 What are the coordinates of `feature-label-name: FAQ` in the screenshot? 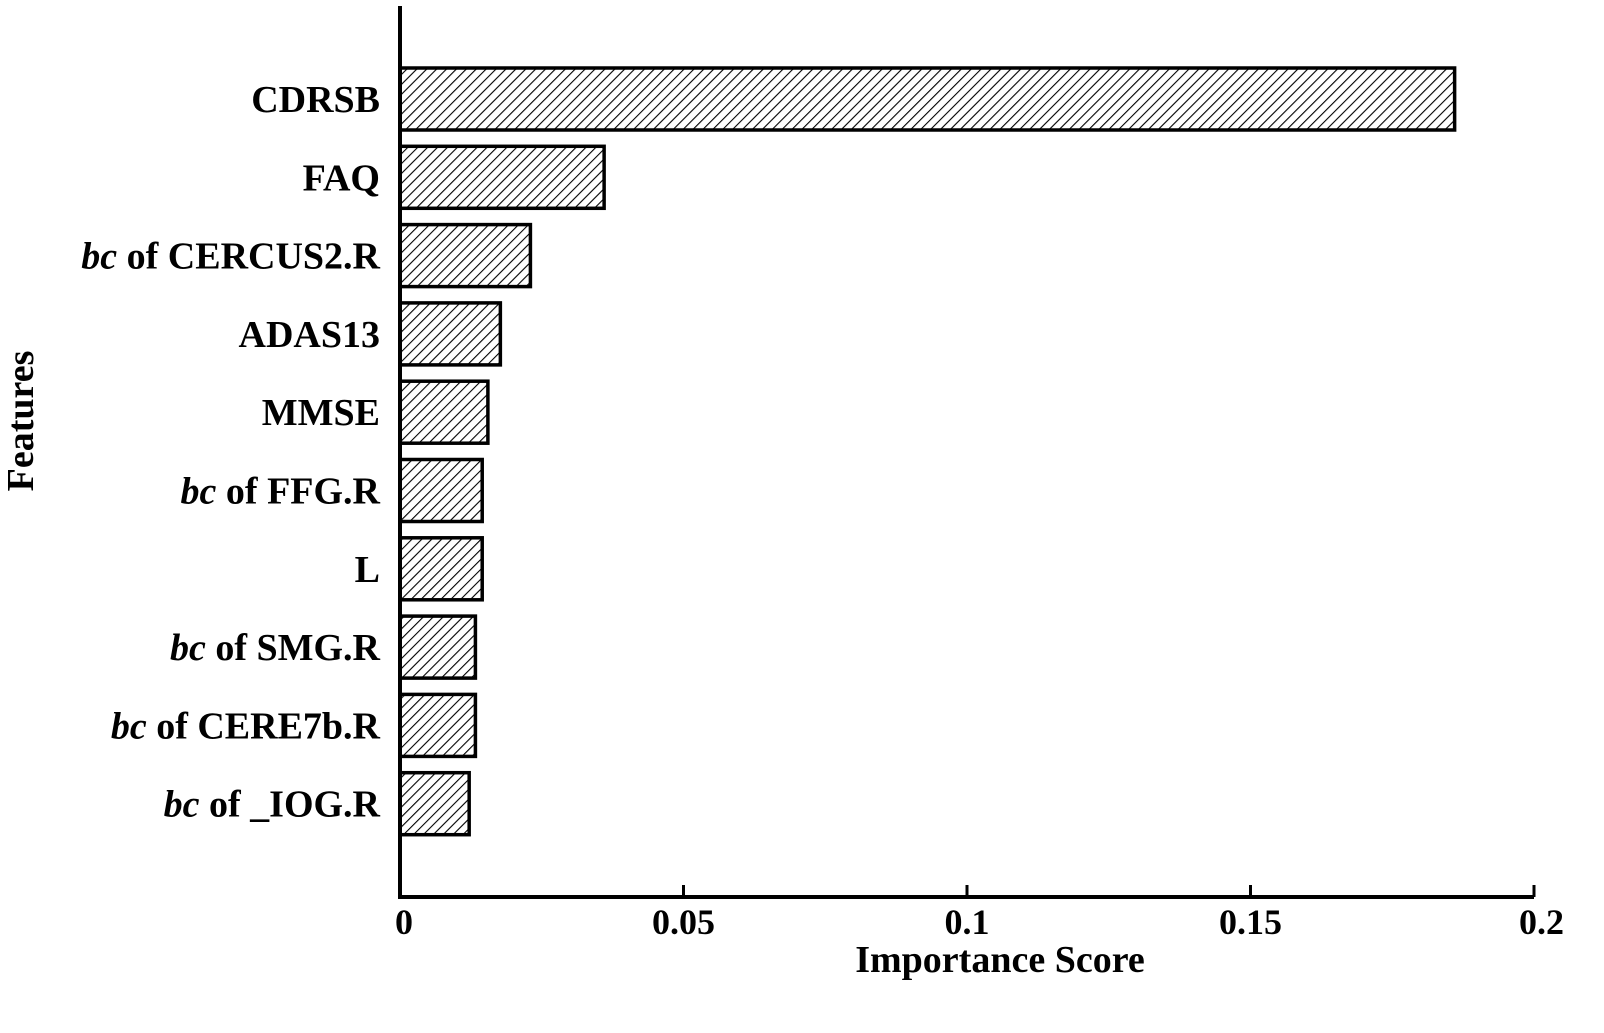 It's located at (341, 178).